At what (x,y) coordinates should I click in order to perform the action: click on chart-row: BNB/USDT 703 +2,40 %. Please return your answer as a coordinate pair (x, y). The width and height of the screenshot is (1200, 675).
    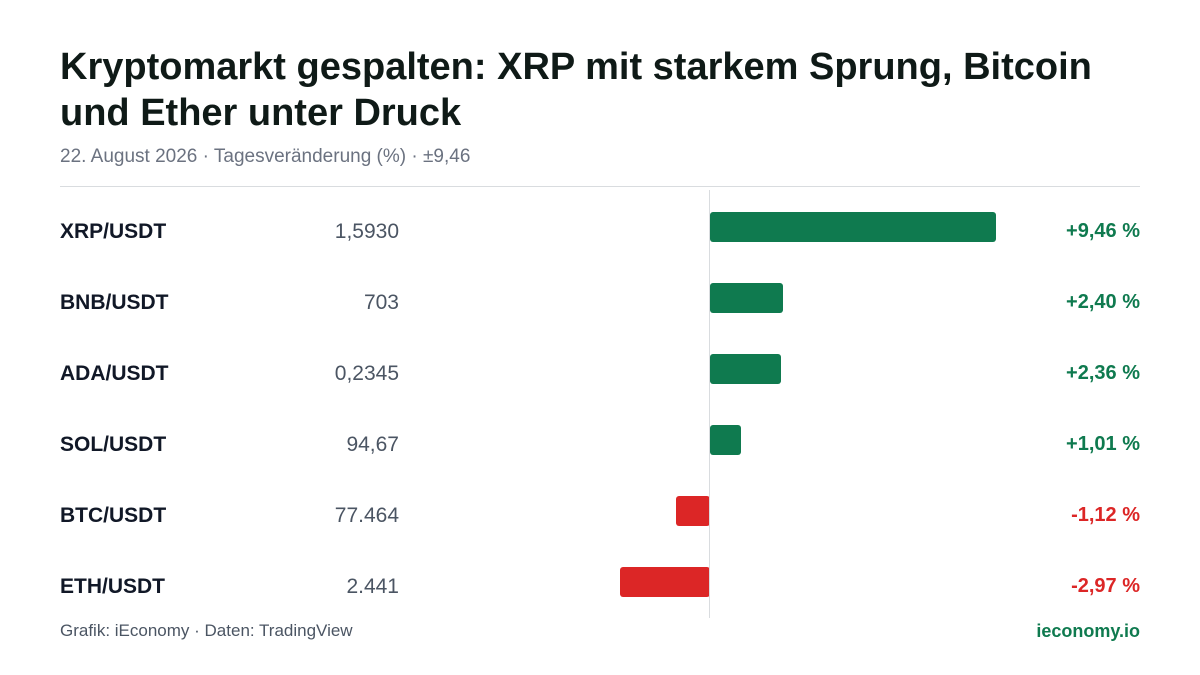
    Looking at the image, I should click on (600, 303).